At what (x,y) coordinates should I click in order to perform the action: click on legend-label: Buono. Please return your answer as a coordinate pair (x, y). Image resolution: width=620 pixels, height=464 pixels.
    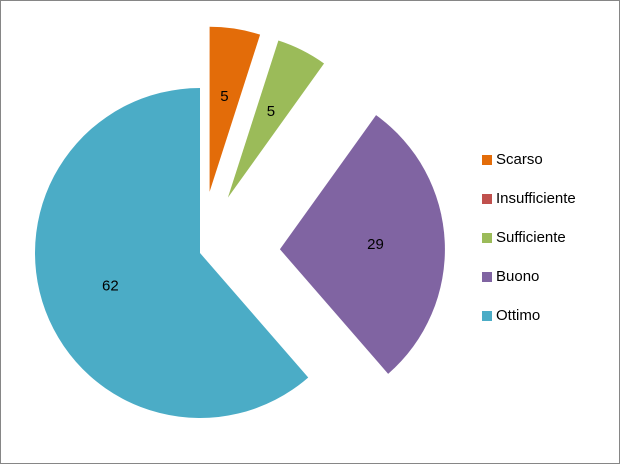
    Looking at the image, I should click on (517, 276).